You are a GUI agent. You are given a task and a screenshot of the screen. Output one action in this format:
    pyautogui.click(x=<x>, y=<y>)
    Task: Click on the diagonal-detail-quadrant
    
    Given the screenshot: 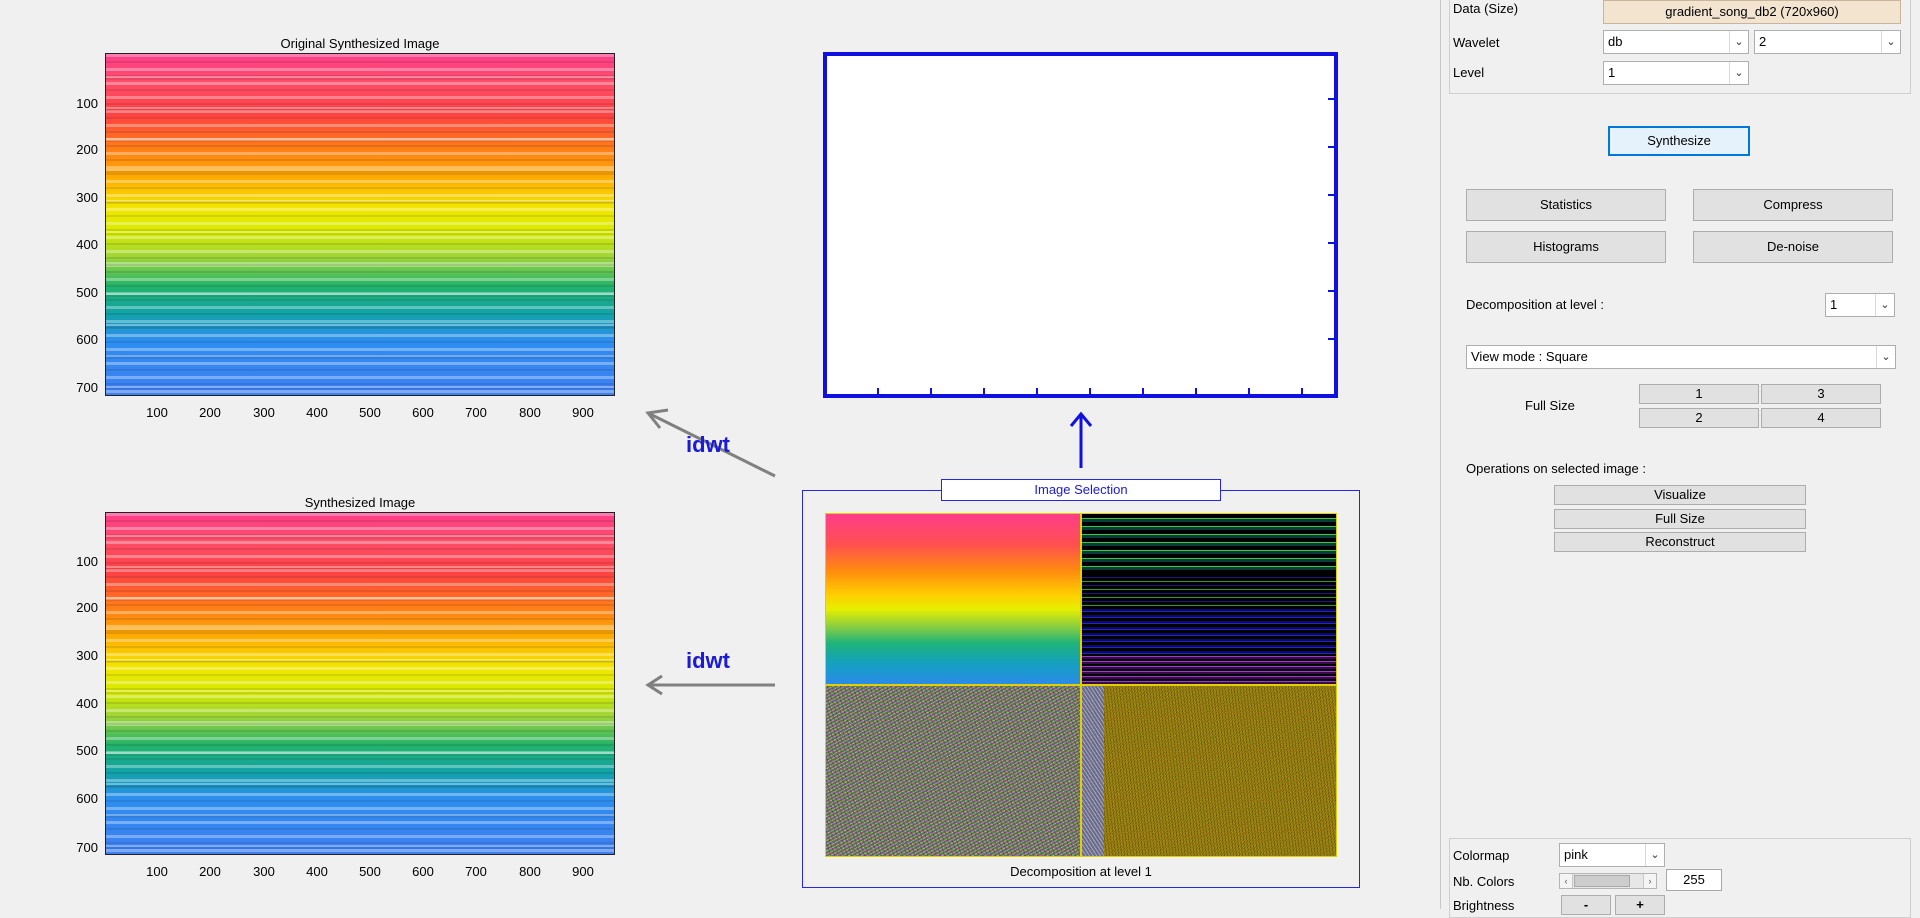 What is the action you would take?
    pyautogui.click(x=1209, y=771)
    